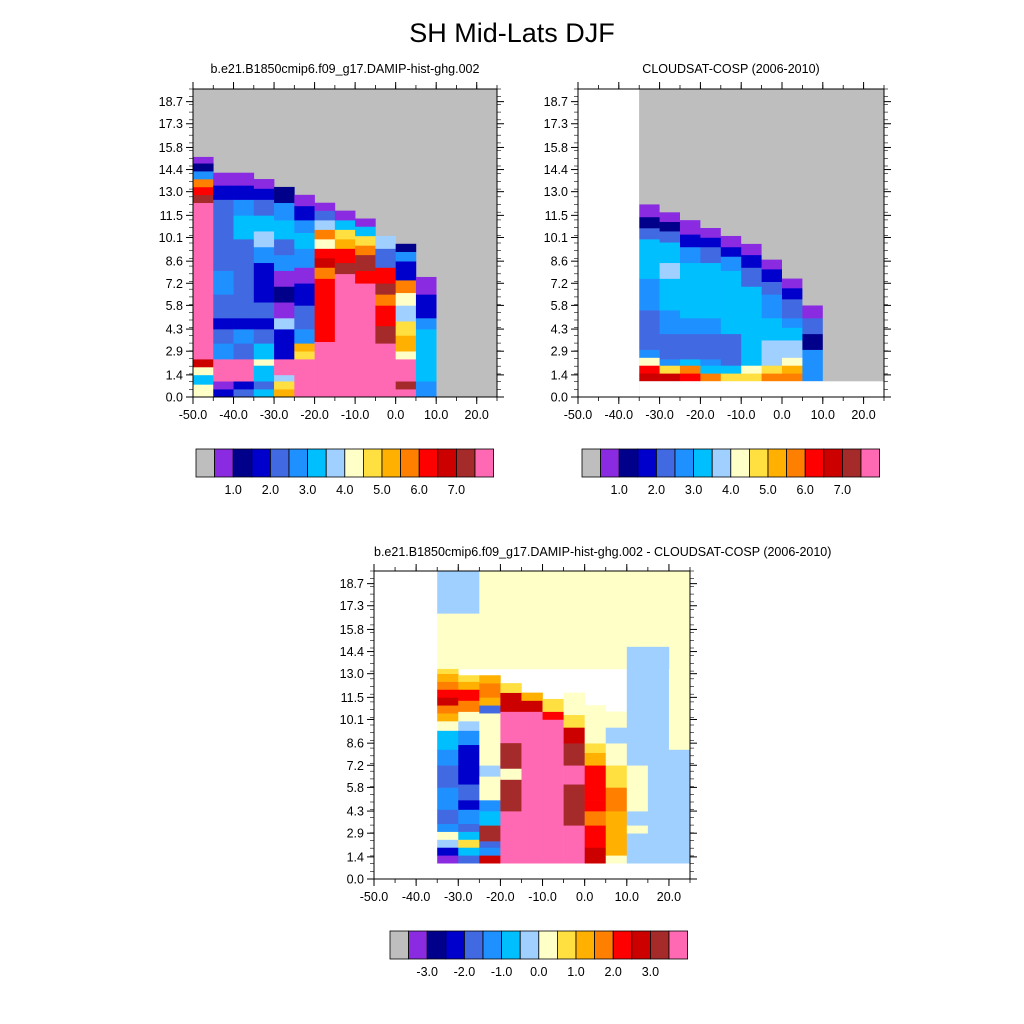 This screenshot has width=1024, height=1024. What do you see at coordinates (539, 954) in the screenshot?
I see `colorbar: -3.0 -2.0 -1.0 0.0 1.0 2.0 3.0` at bounding box center [539, 954].